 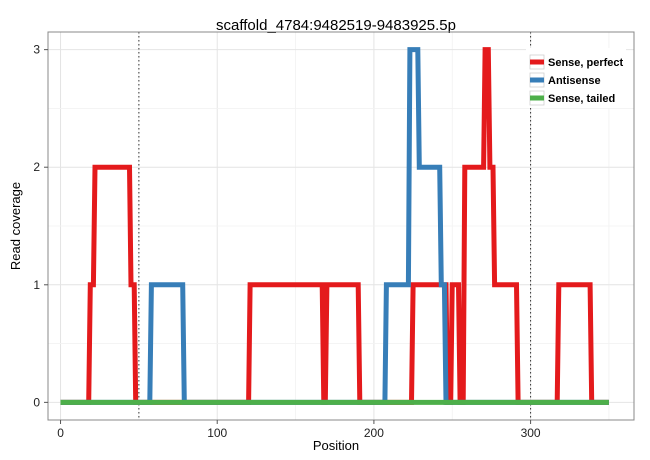 What do you see at coordinates (15, 226) in the screenshot?
I see `y-axis-title: Read coverage` at bounding box center [15, 226].